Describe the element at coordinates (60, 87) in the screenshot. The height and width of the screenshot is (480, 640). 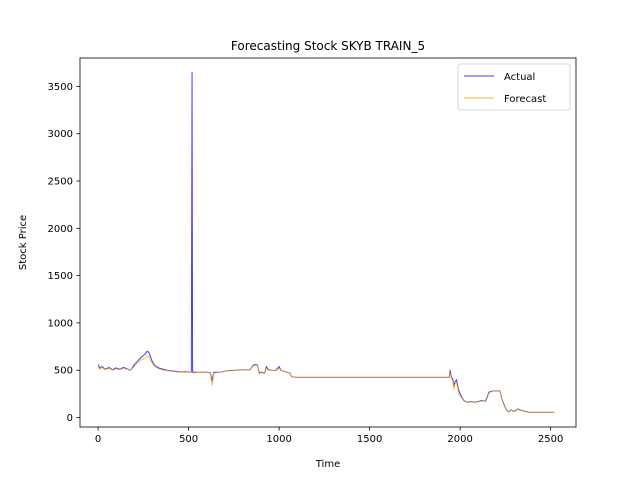
I see `y-tick-label: 3500` at that location.